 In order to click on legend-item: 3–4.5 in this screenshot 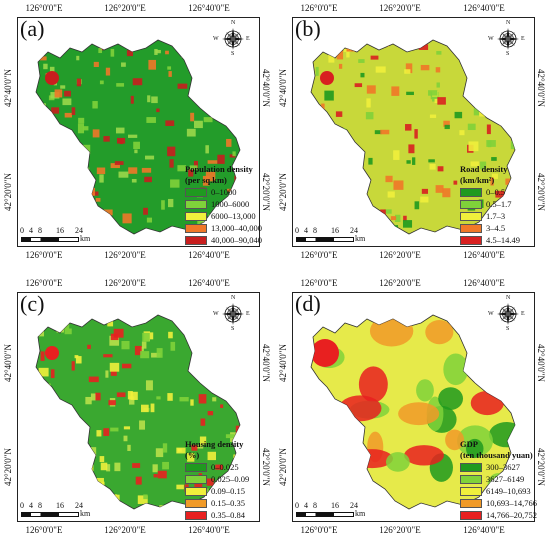, I will do `click(490, 228)`.